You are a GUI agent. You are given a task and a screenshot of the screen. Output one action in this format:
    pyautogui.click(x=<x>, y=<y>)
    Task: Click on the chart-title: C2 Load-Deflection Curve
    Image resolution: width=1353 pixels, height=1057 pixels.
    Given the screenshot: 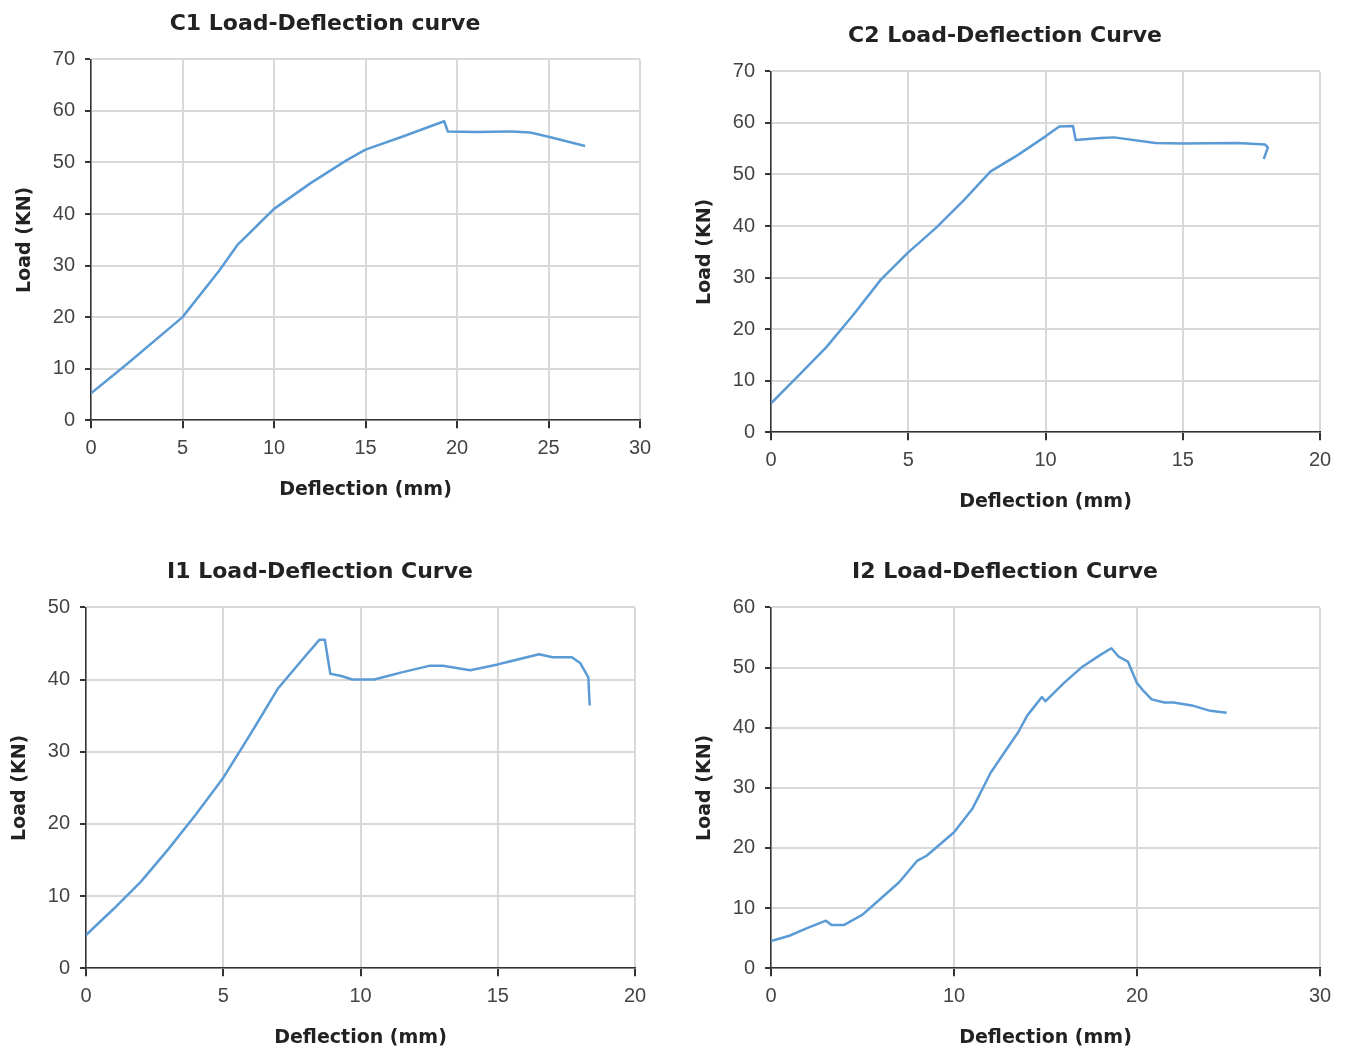 What is the action you would take?
    pyautogui.click(x=1005, y=34)
    